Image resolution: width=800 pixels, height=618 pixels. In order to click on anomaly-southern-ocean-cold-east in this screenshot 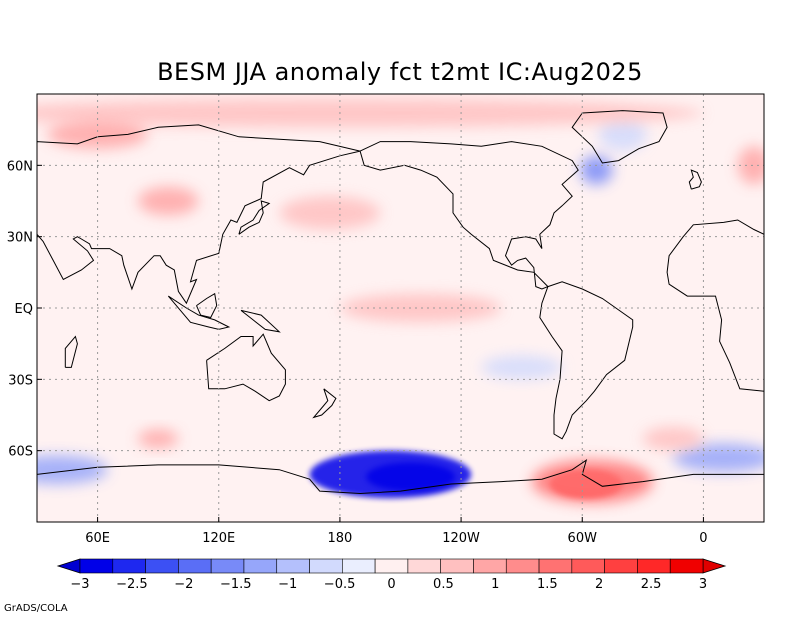, I will do `click(718, 458)`.